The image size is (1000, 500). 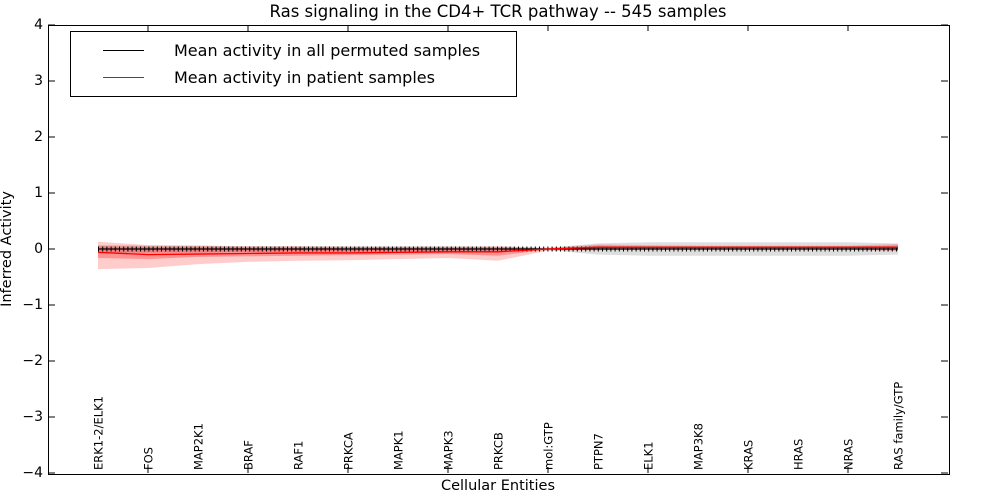 What do you see at coordinates (599, 451) in the screenshot?
I see `x-tick-label: PTPN7` at bounding box center [599, 451].